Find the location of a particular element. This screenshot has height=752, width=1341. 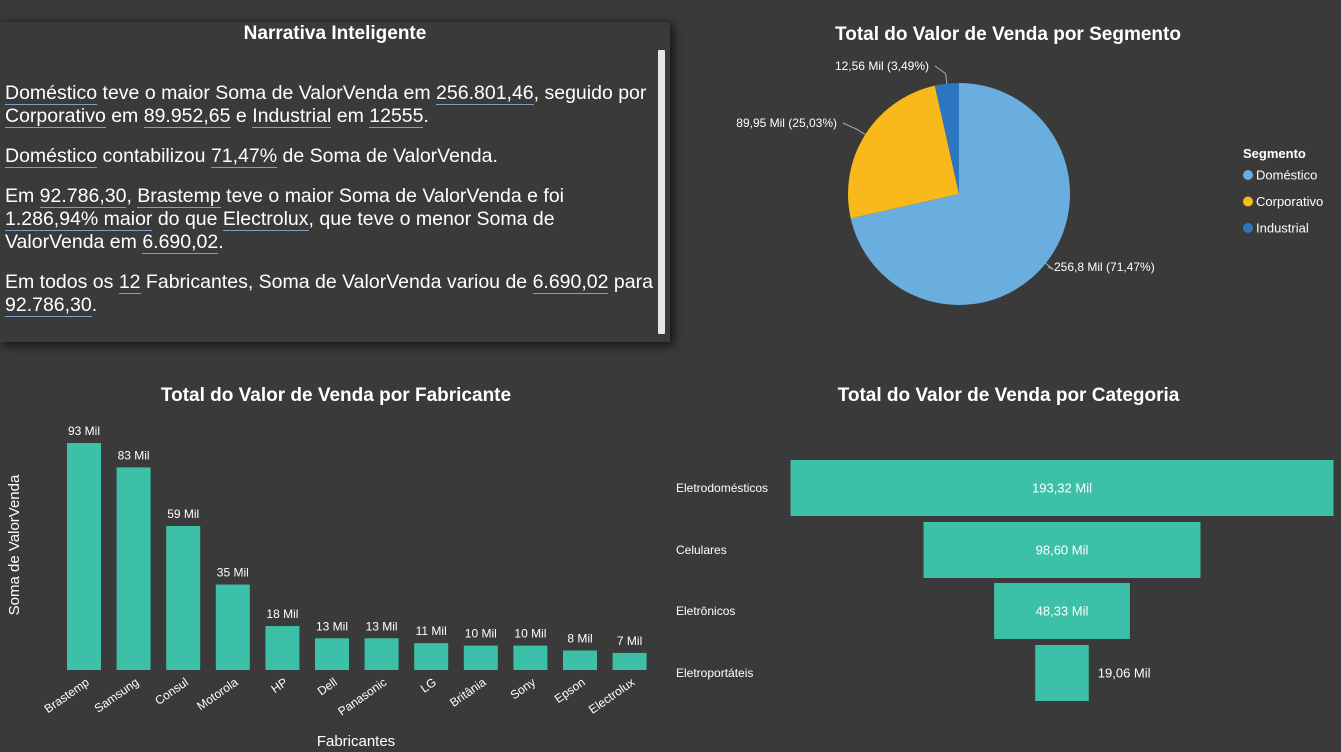

funnel-chart-title: Total do Valor de Venda por Categoria is located at coordinates (1008, 395).